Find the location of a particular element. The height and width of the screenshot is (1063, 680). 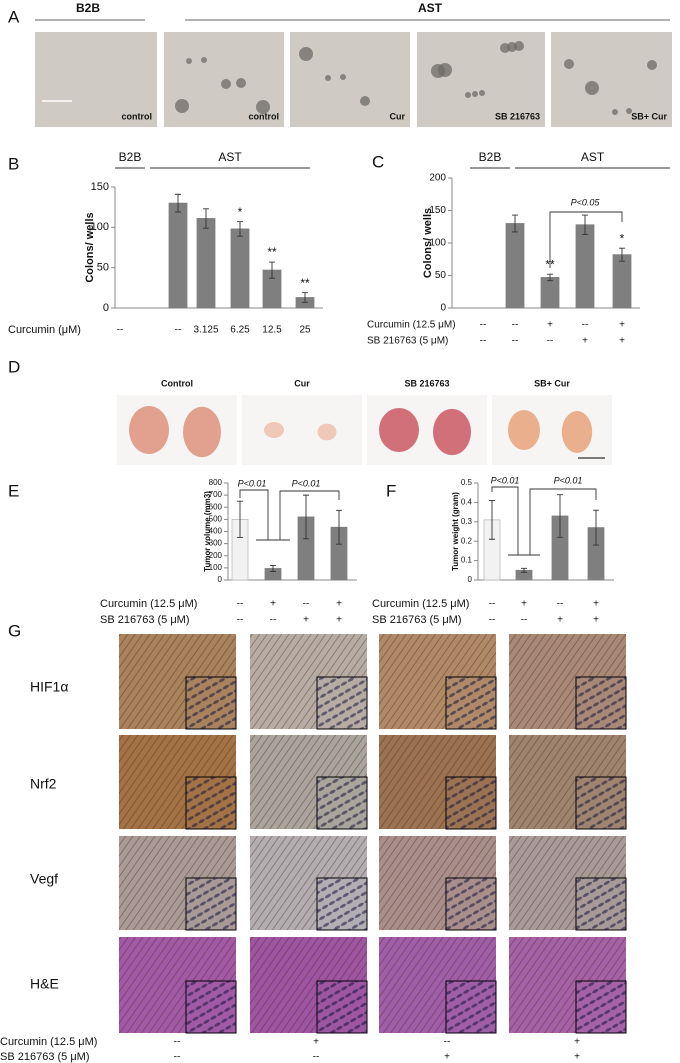

group-label: B2B is located at coordinates (130, 157).